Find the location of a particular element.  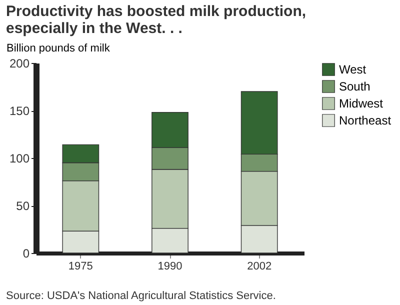

legend-label: Midwest is located at coordinates (361, 103).